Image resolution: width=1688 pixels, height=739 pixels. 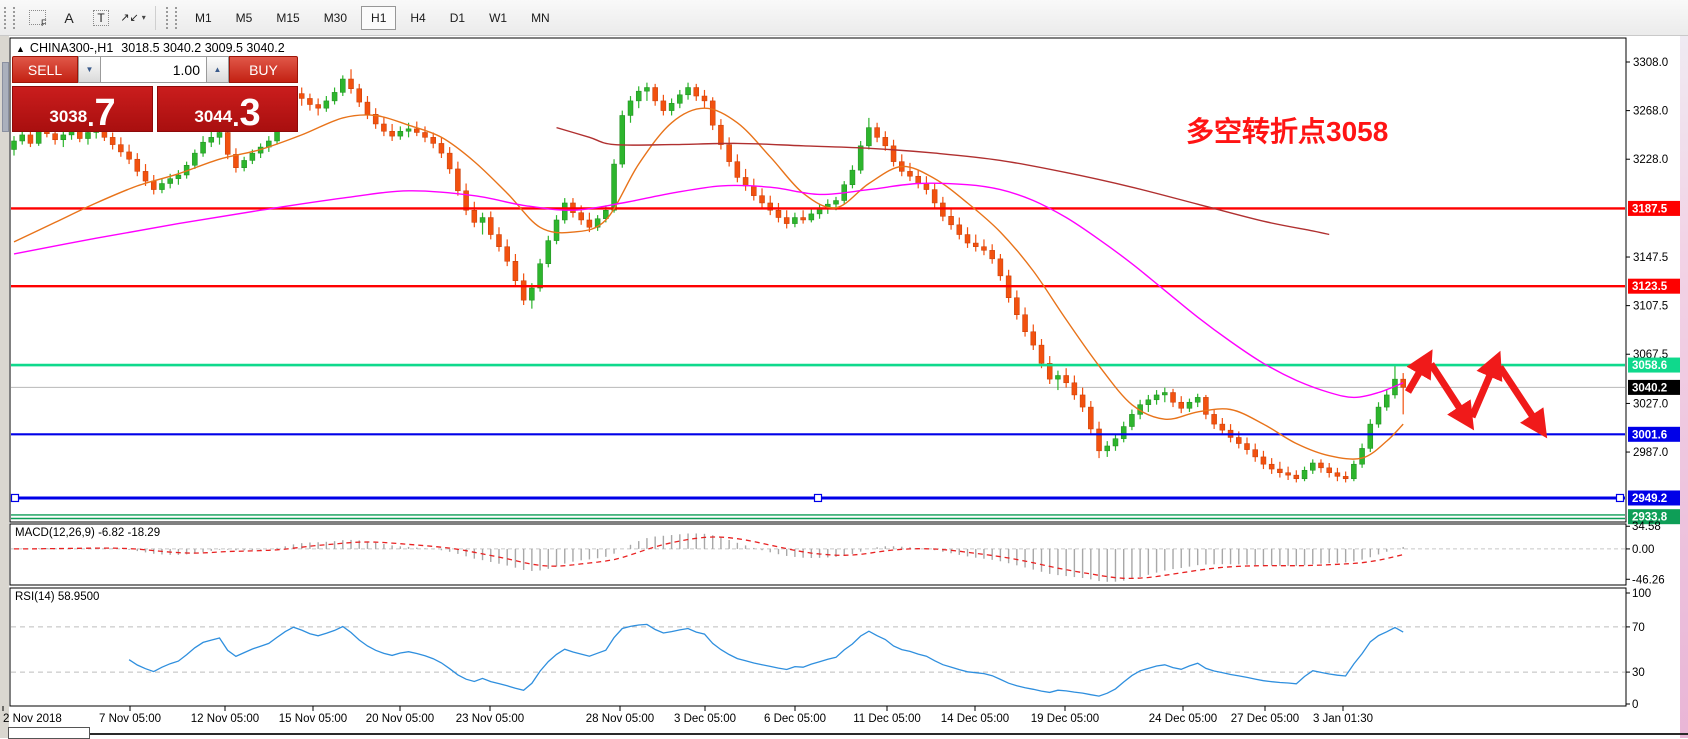 I want to click on macd-panel, so click(x=818, y=554).